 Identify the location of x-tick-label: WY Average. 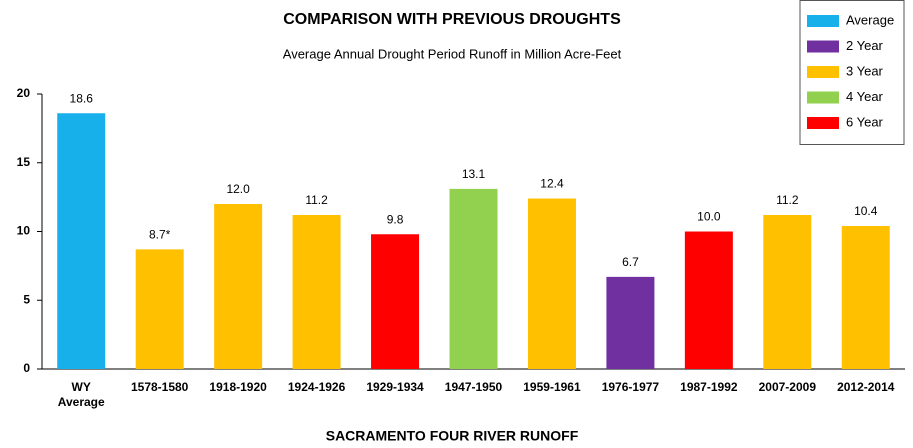
(81, 394).